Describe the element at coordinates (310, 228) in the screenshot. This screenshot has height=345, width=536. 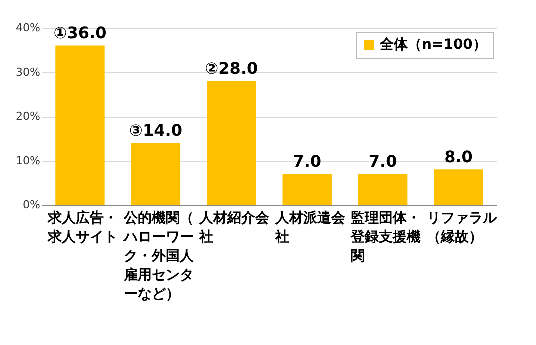
I see `x-tick-label: 人材派遣会社` at that location.